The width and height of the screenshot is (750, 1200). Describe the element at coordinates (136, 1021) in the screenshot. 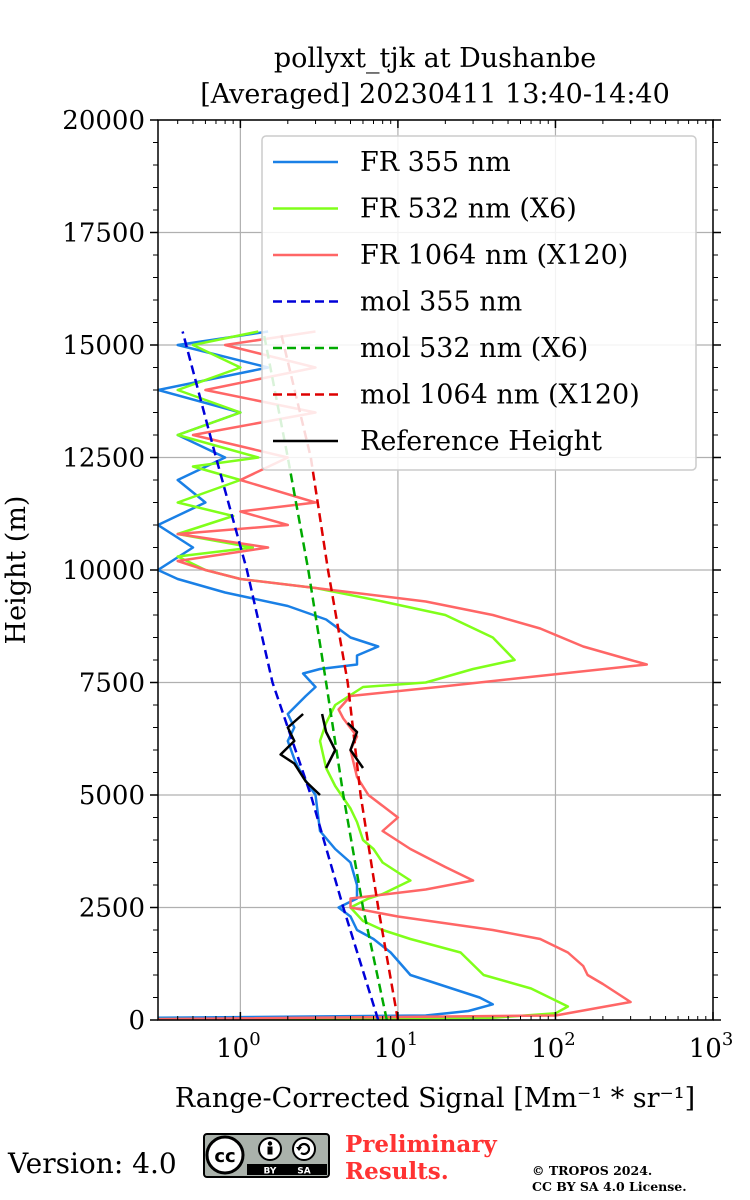

I see `y-tick-label: 0` at that location.